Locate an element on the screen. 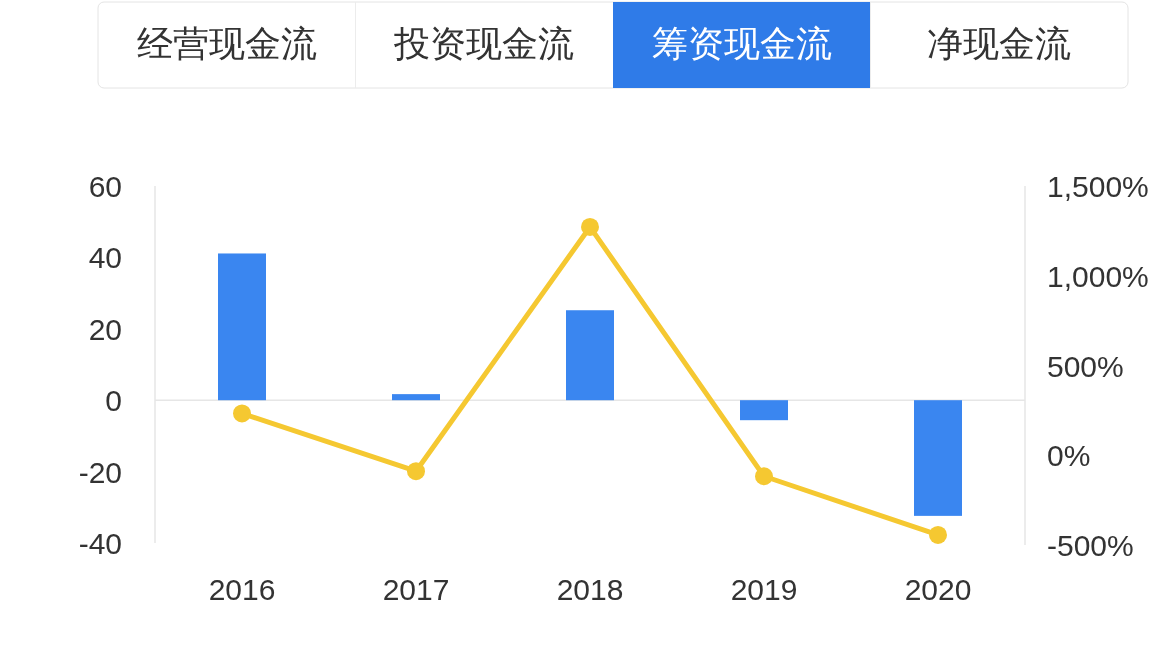  x-tick-label: 2017 is located at coordinates (416, 589).